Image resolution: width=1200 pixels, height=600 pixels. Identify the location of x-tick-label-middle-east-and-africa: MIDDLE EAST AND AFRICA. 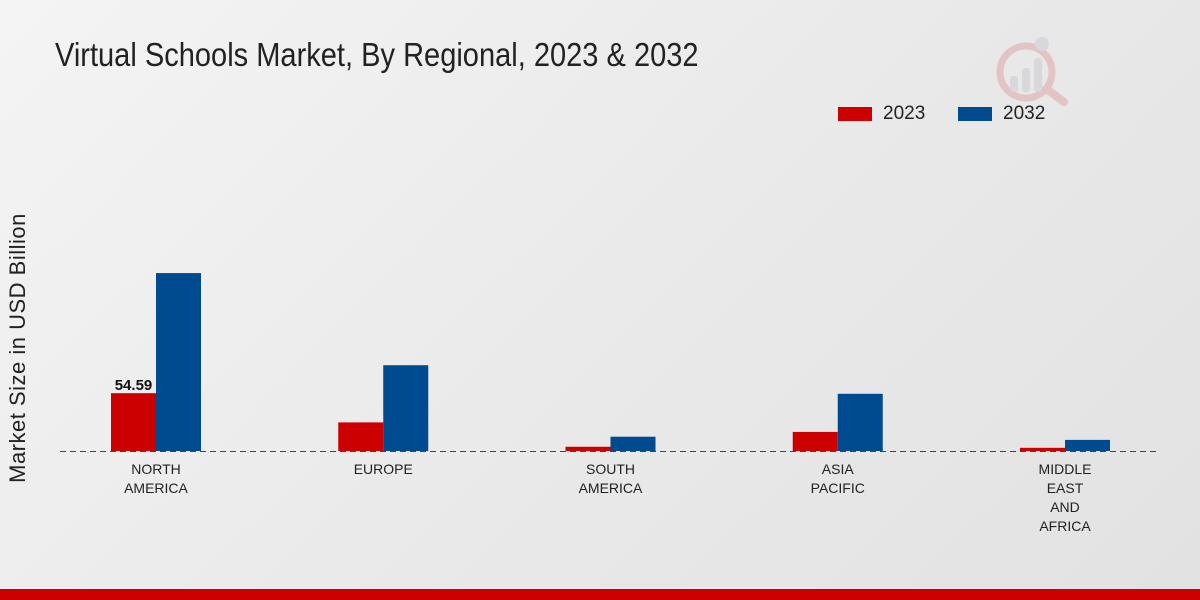
(1065, 497).